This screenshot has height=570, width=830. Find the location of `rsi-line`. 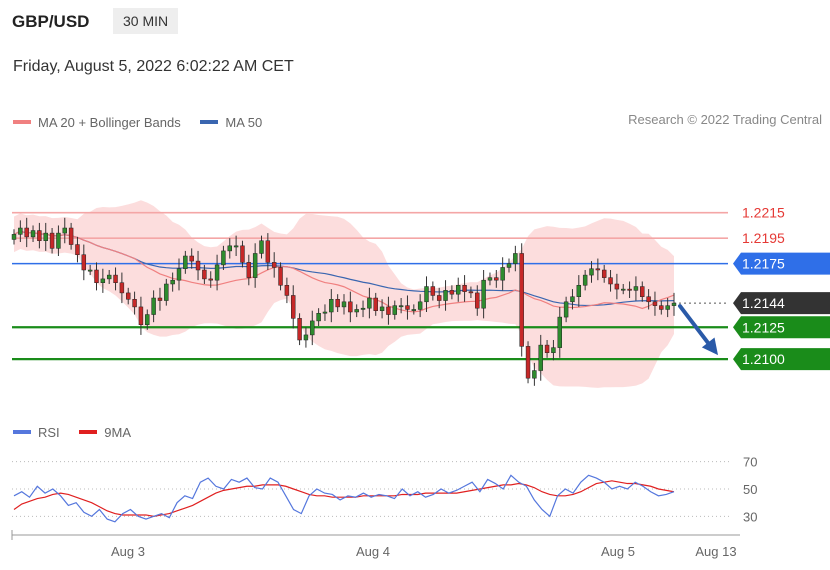

rsi-line is located at coordinates (344, 498).